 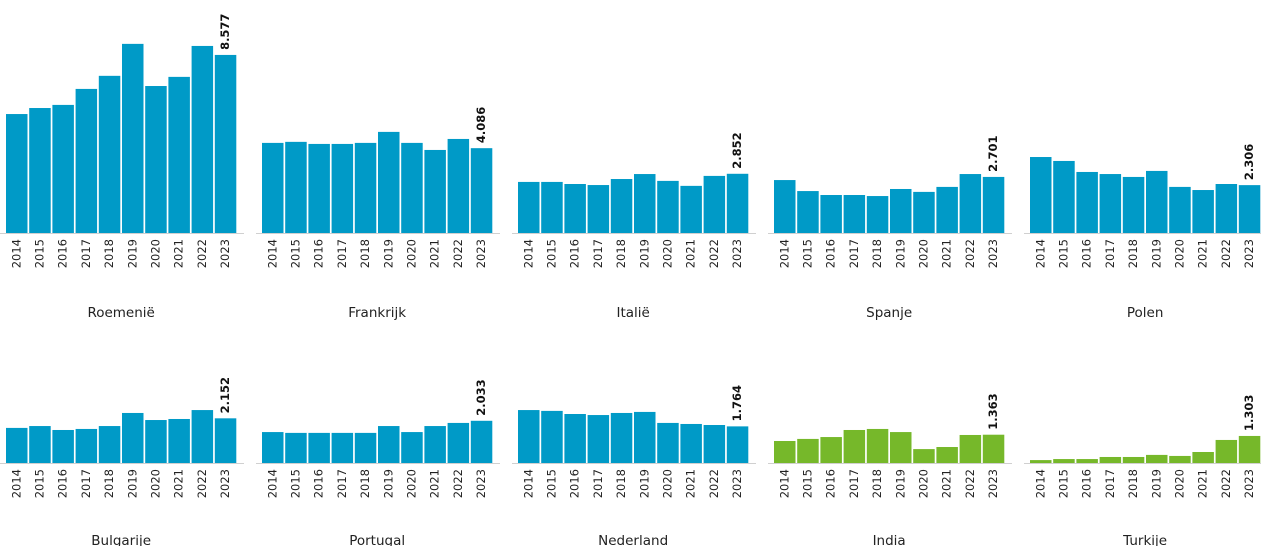 What do you see at coordinates (633, 539) in the screenshot?
I see `panel-title: Nederland` at bounding box center [633, 539].